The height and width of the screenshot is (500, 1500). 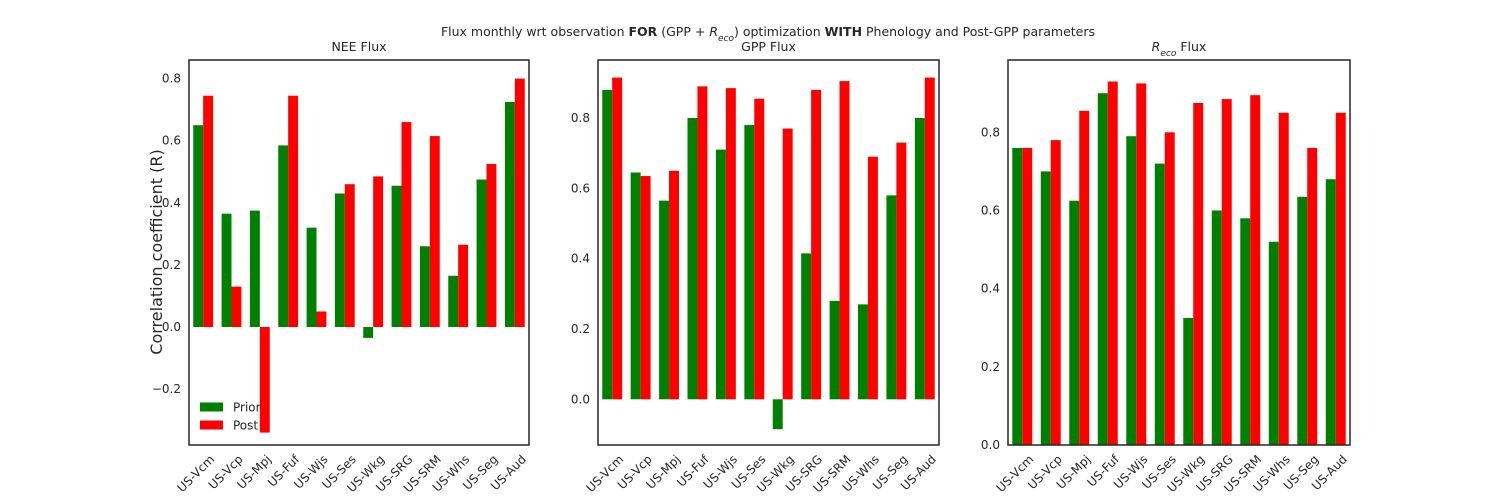 What do you see at coordinates (1179, 49) in the screenshot?
I see `panel-title: Reco Flux` at bounding box center [1179, 49].